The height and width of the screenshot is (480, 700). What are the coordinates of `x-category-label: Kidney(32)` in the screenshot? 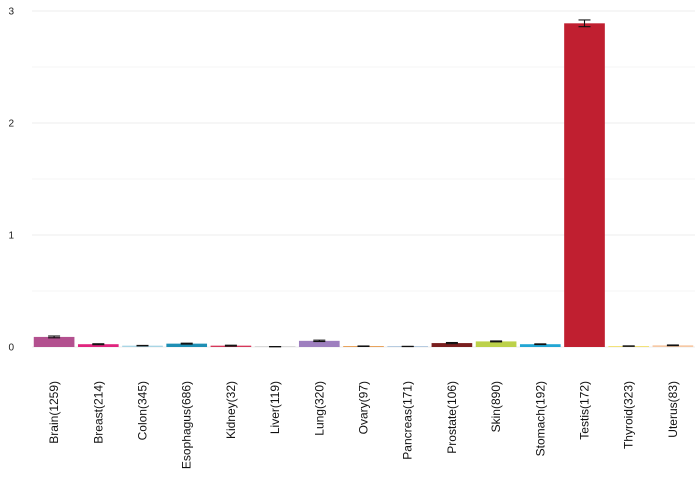 It's located at (231, 410).